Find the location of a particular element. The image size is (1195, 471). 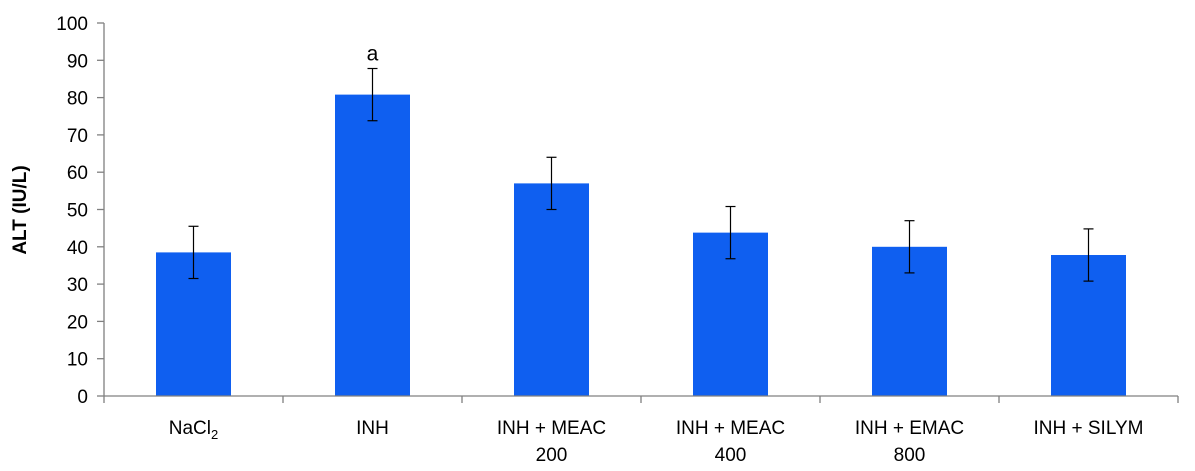

y-tick-label: 10 is located at coordinates (77, 360).